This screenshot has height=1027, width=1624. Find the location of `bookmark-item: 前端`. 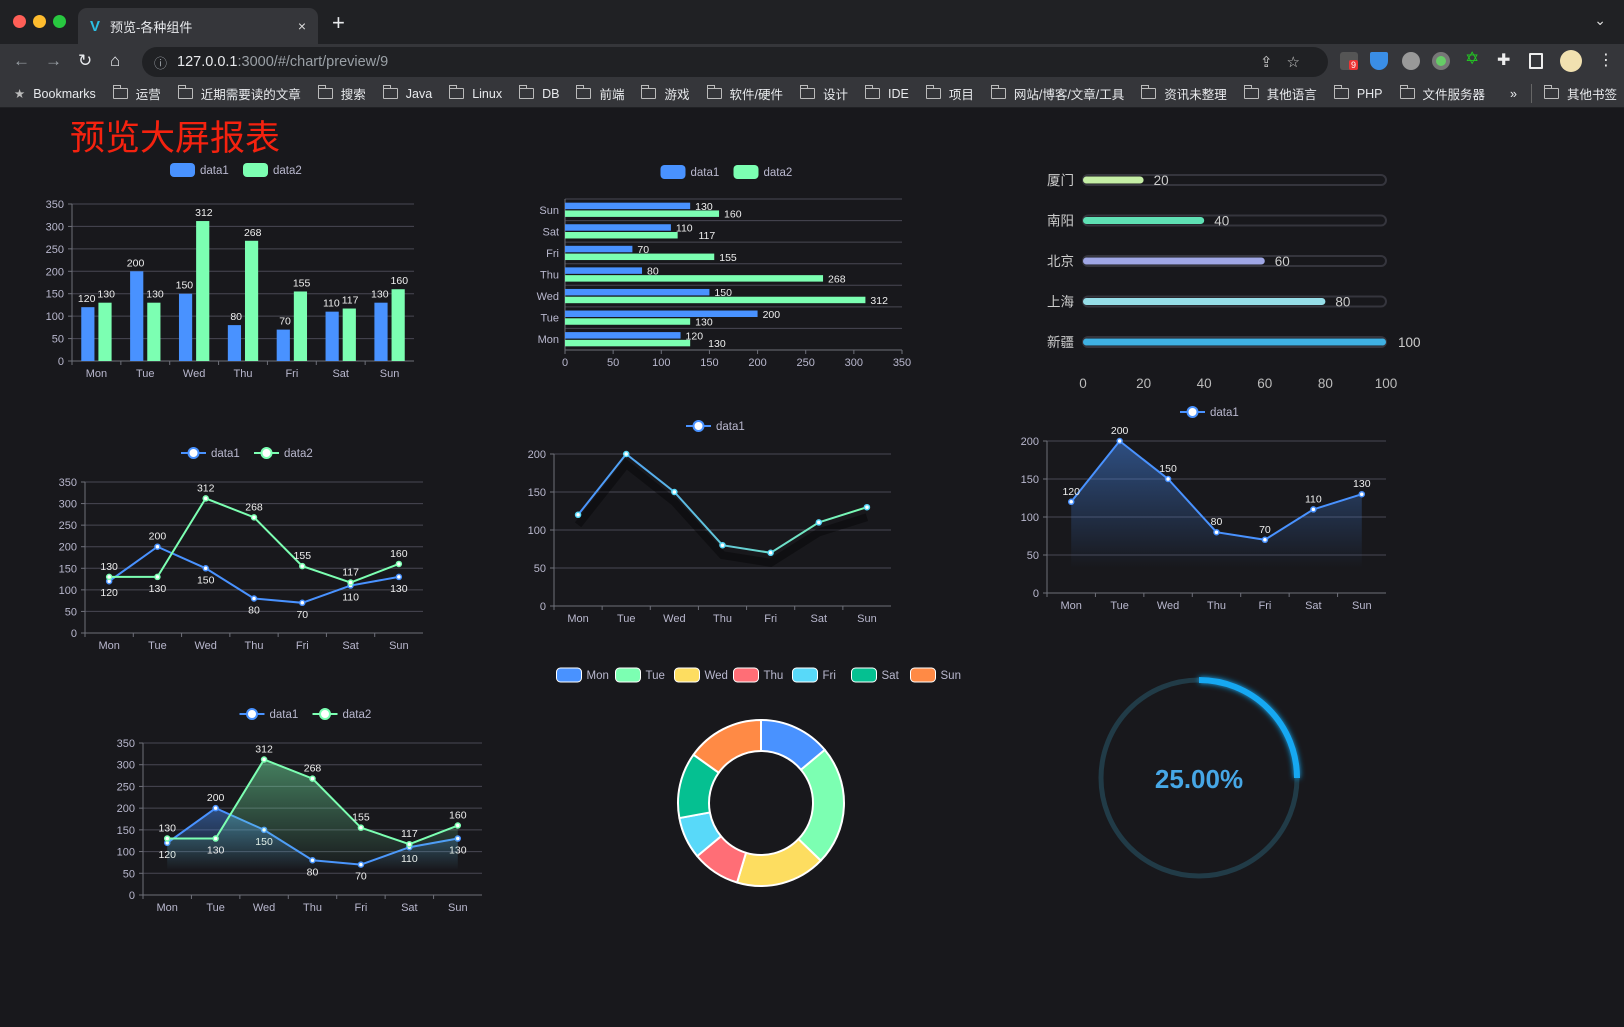

bookmark-item: 前端 is located at coordinates (600, 93).